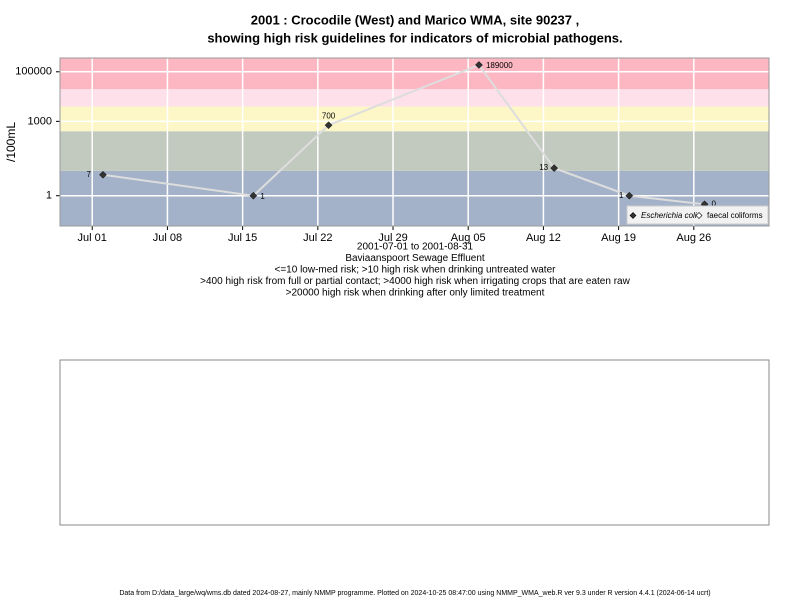 The image size is (800, 605). Describe the element at coordinates (543, 238) in the screenshot. I see `x-tick-label: Aug 12` at that location.